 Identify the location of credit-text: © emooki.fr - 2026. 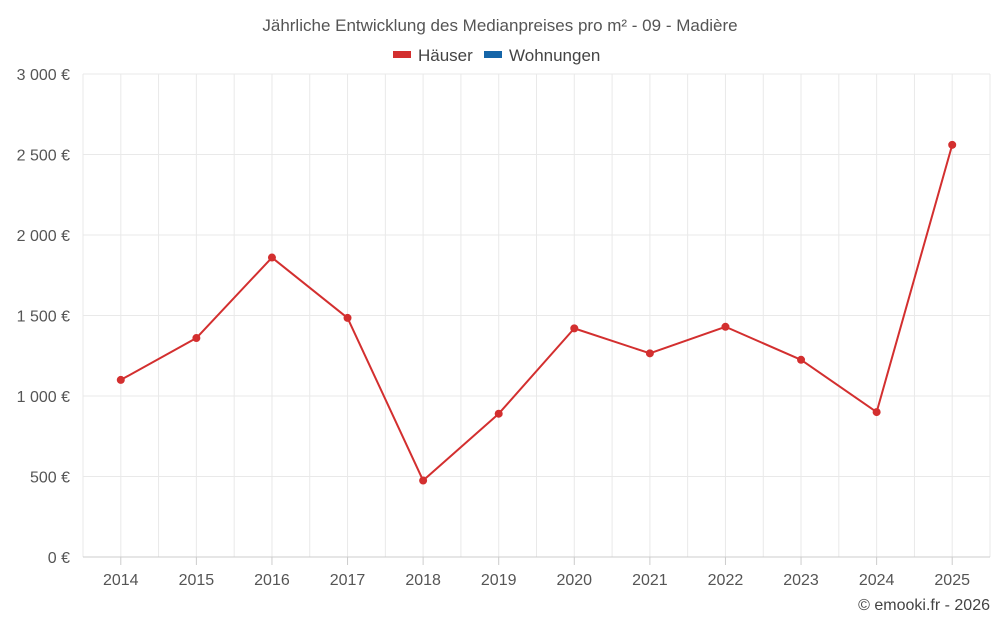
(924, 605).